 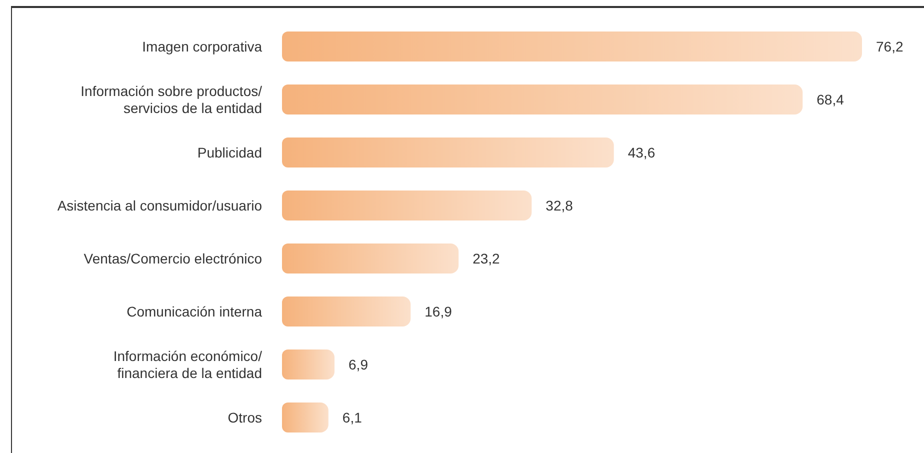 What do you see at coordinates (358, 364) in the screenshot?
I see `data-label: 6,9` at bounding box center [358, 364].